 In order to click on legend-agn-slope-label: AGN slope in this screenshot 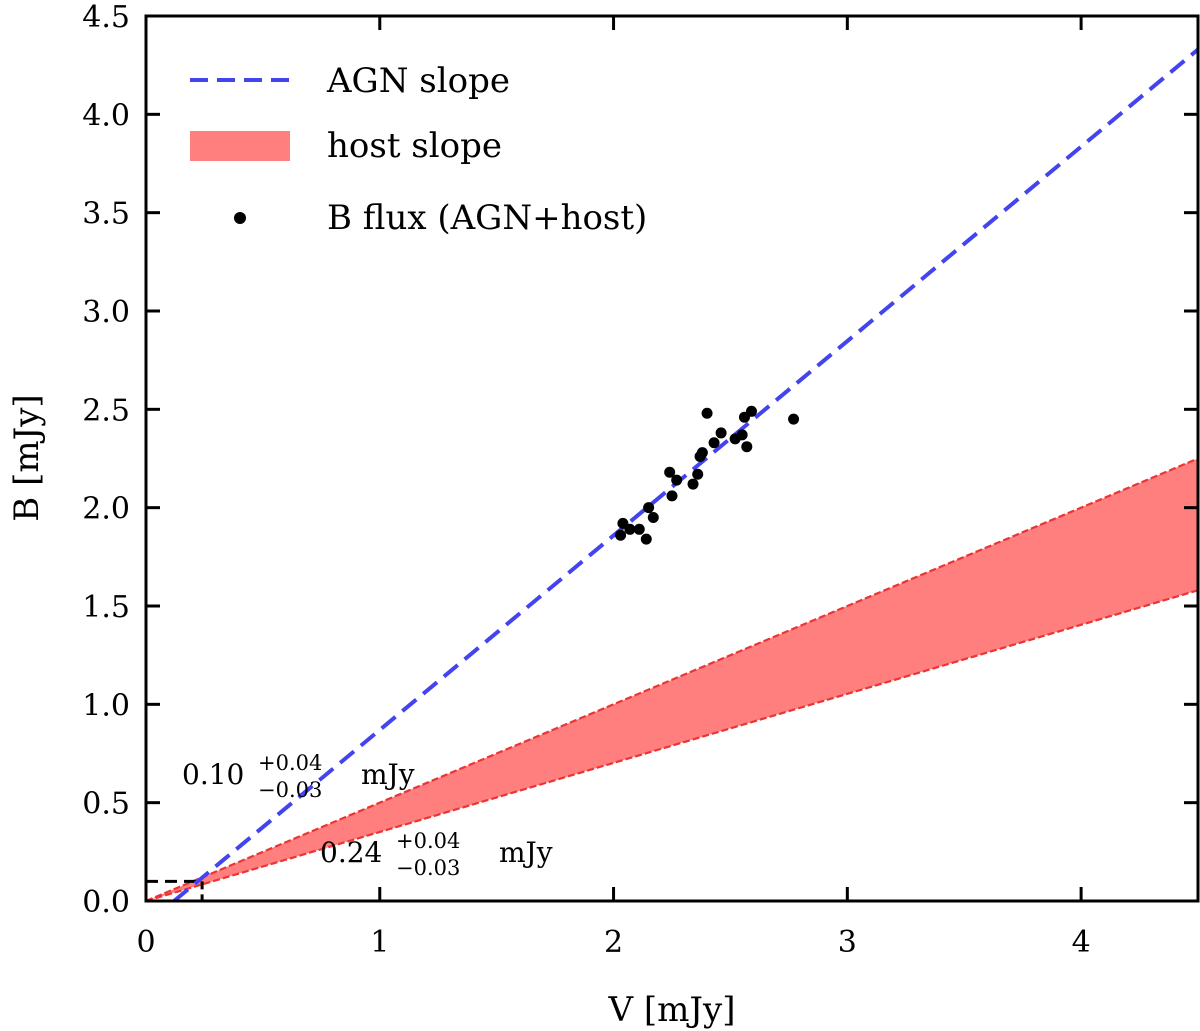, I will do `click(418, 81)`.